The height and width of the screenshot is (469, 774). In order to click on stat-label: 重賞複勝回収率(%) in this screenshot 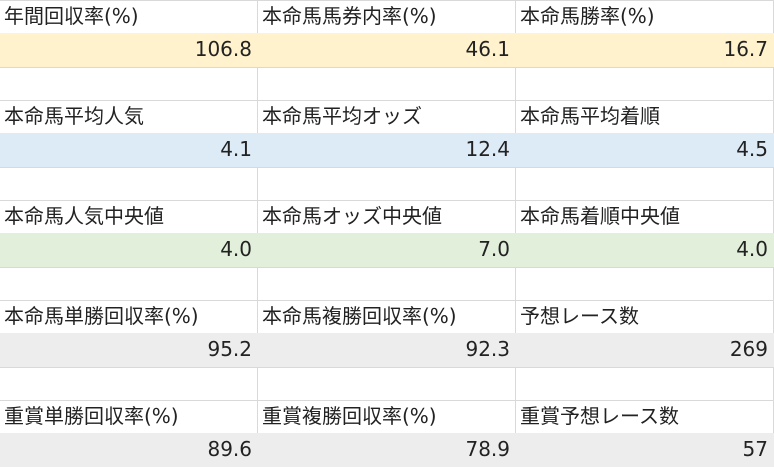, I will do `click(387, 416)`.